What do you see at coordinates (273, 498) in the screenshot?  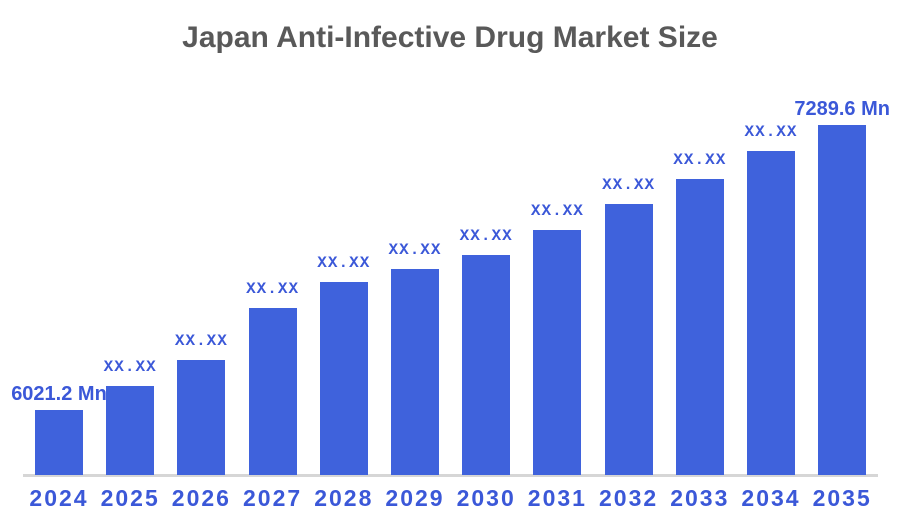 I see `x-tick-label-2027: 2027` at bounding box center [273, 498].